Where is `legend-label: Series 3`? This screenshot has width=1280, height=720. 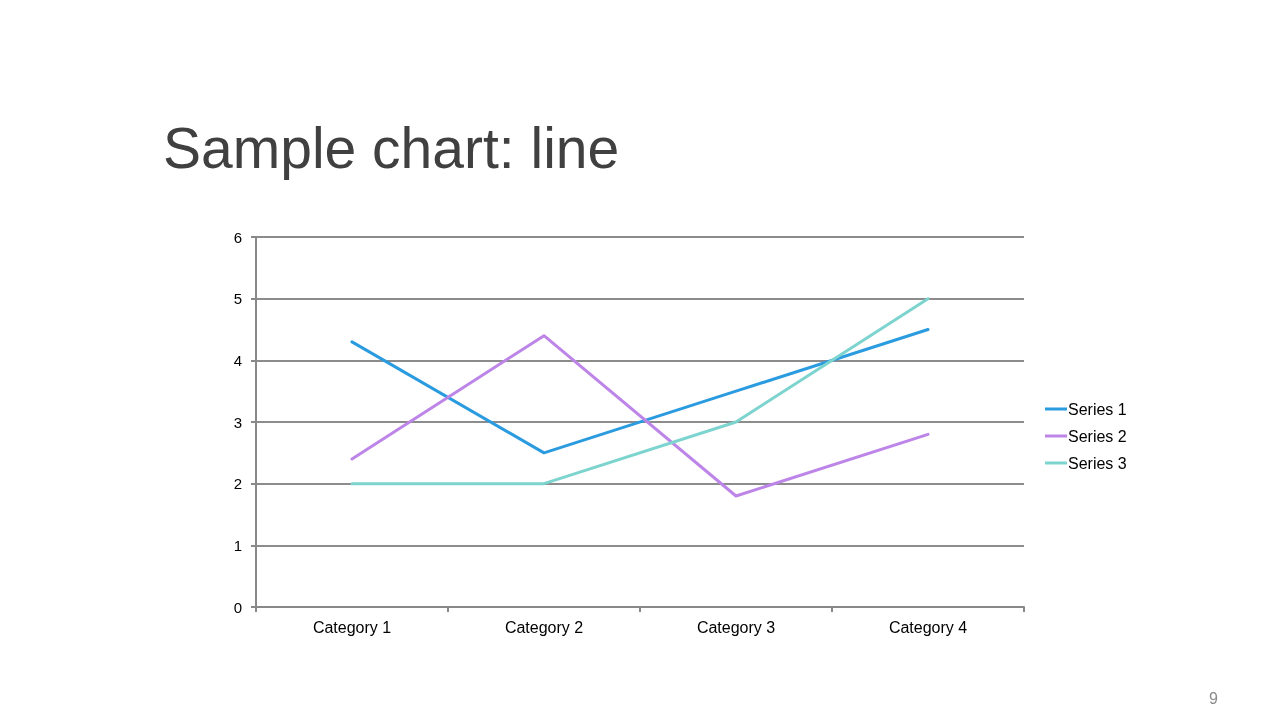
legend-label: Series 3 is located at coordinates (1097, 463).